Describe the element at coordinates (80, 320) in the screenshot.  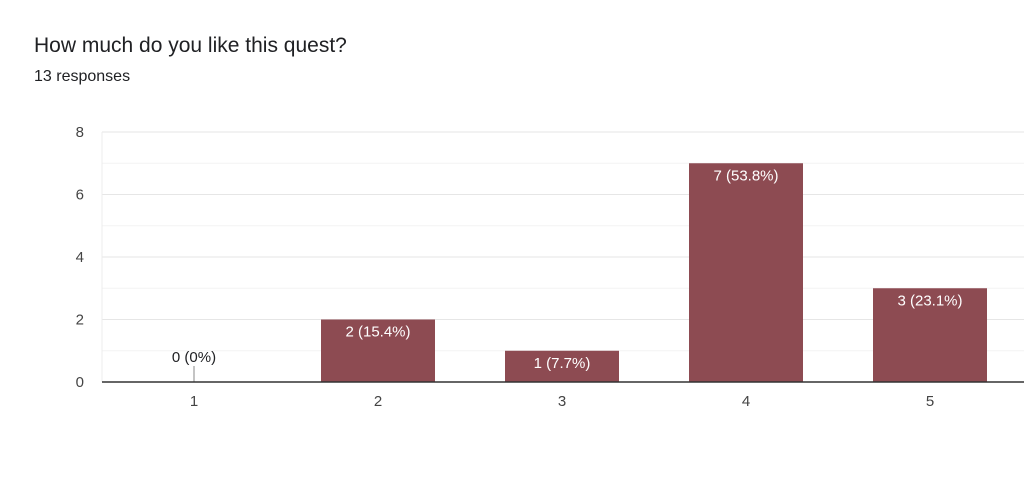
I see `y-tick-label: 2` at that location.